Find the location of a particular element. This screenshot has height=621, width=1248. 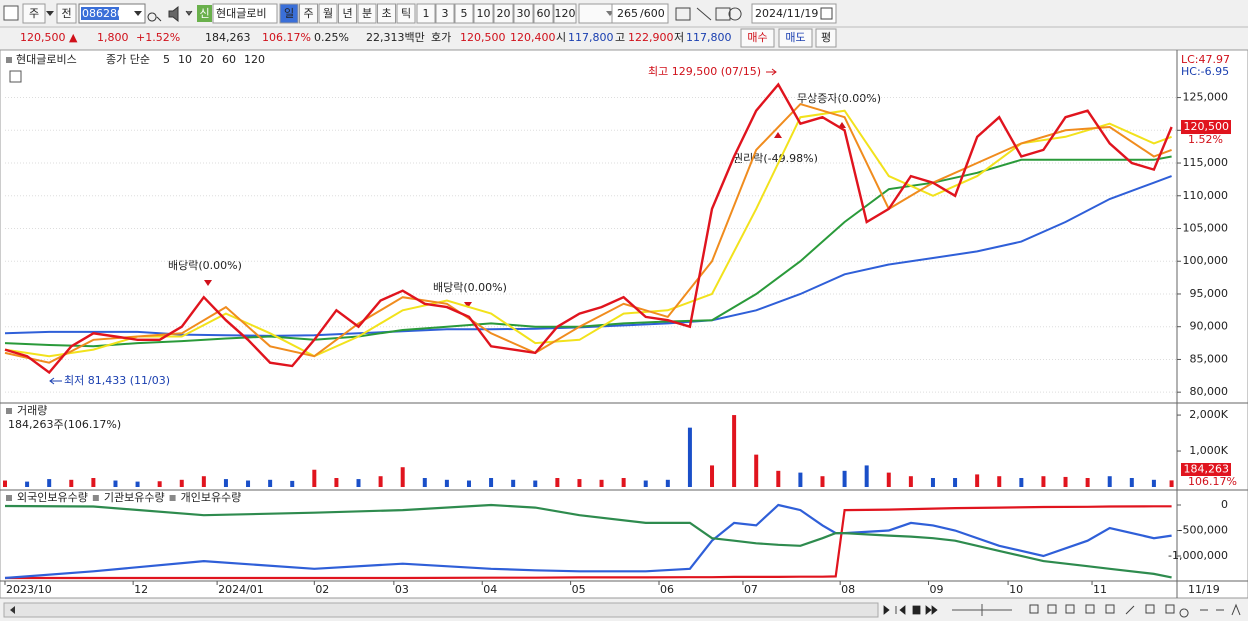

trade-button-label: 매수 is located at coordinates (757, 37).